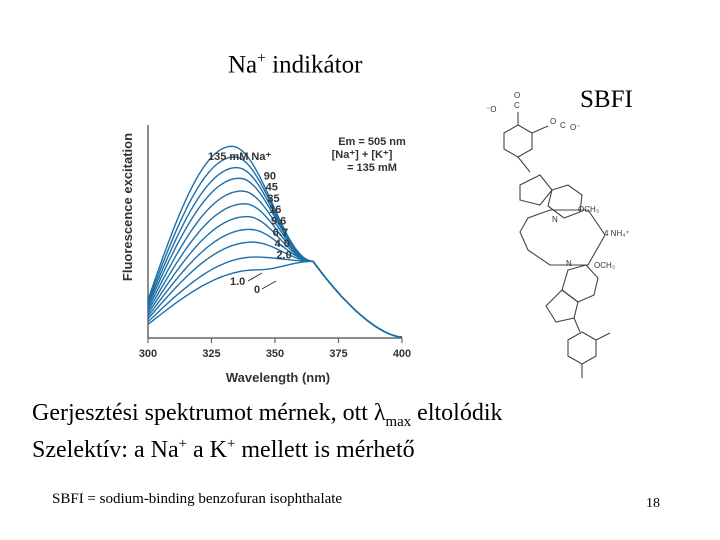  I want to click on label-leaders, so click(262, 281).